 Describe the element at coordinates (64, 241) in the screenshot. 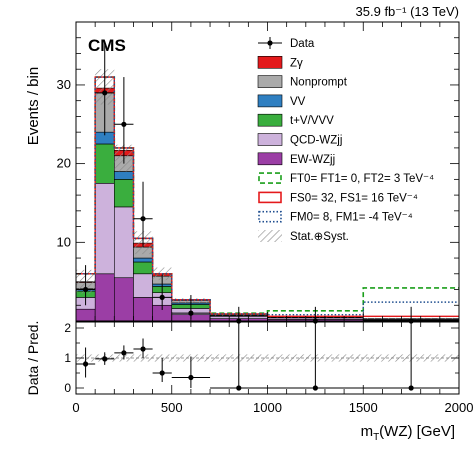

I see `y-tick-label-top-0: 10` at that location.